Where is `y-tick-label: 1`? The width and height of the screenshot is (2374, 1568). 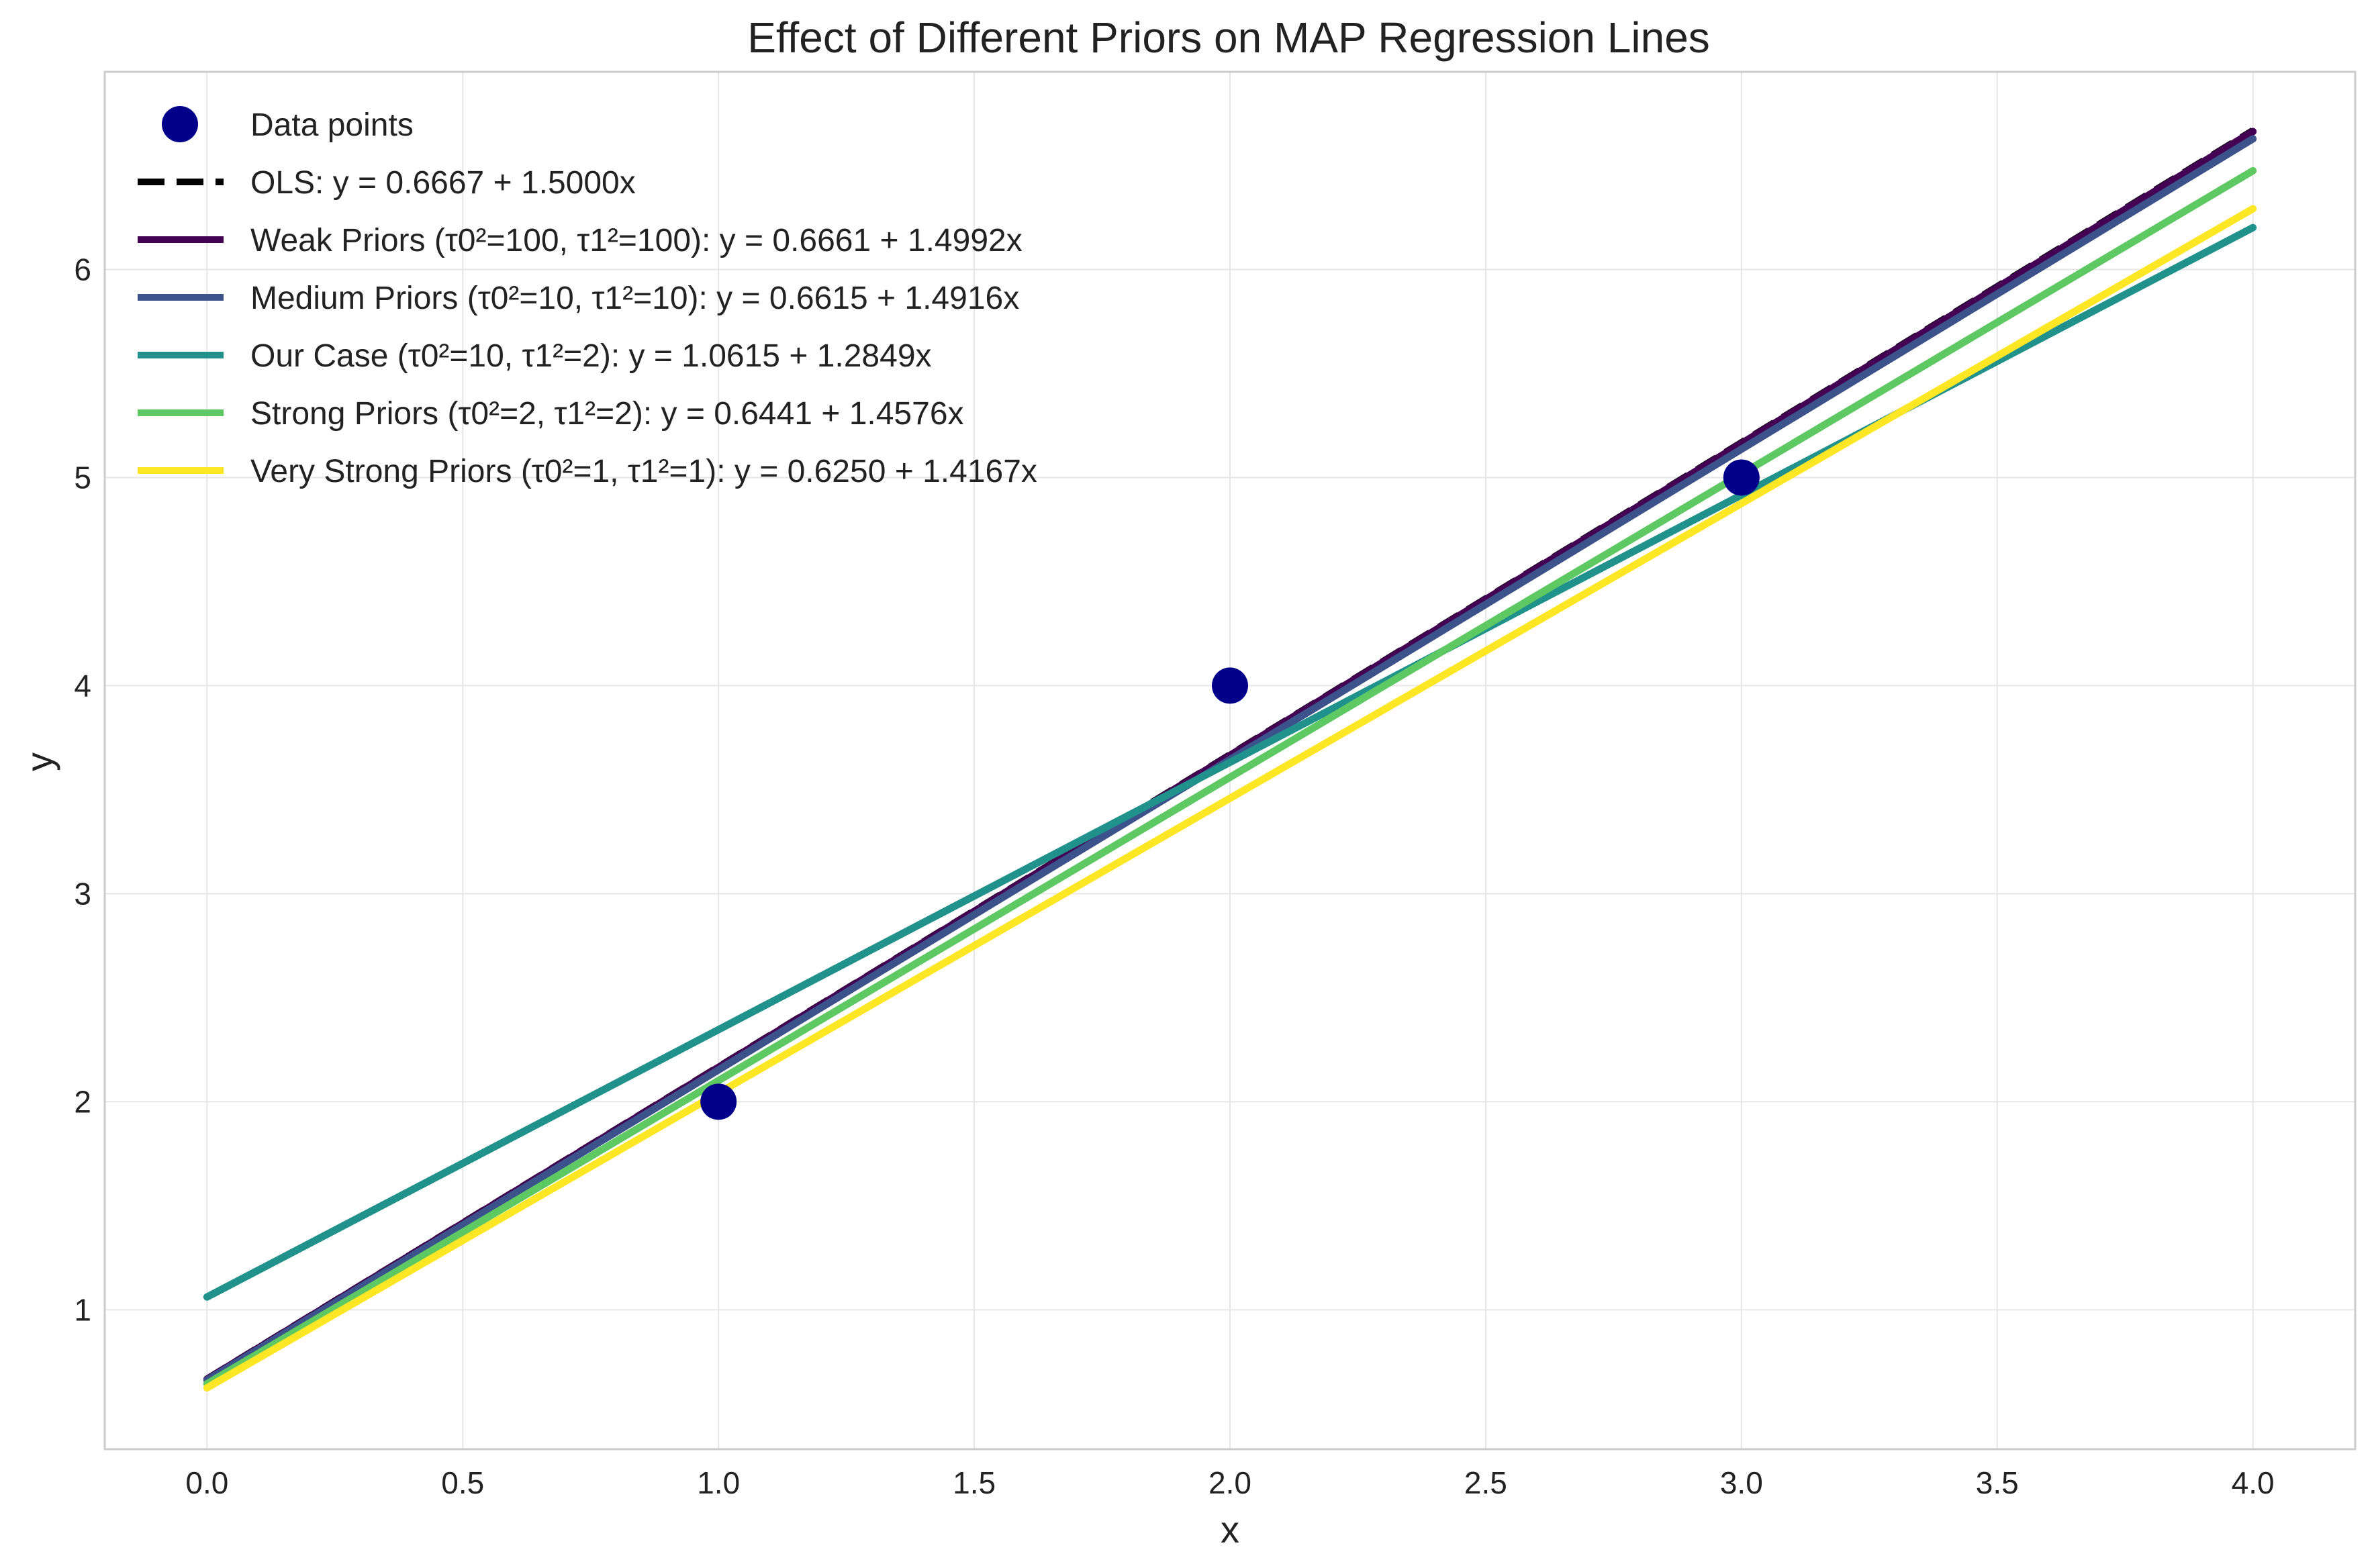
y-tick-label: 1 is located at coordinates (82, 1310).